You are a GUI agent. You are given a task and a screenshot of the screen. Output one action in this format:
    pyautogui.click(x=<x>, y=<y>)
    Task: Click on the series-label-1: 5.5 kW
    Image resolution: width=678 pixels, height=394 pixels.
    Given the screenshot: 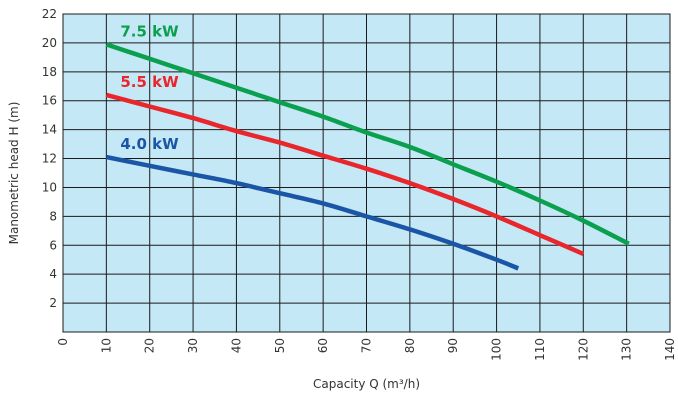 What is the action you would take?
    pyautogui.click(x=149, y=82)
    